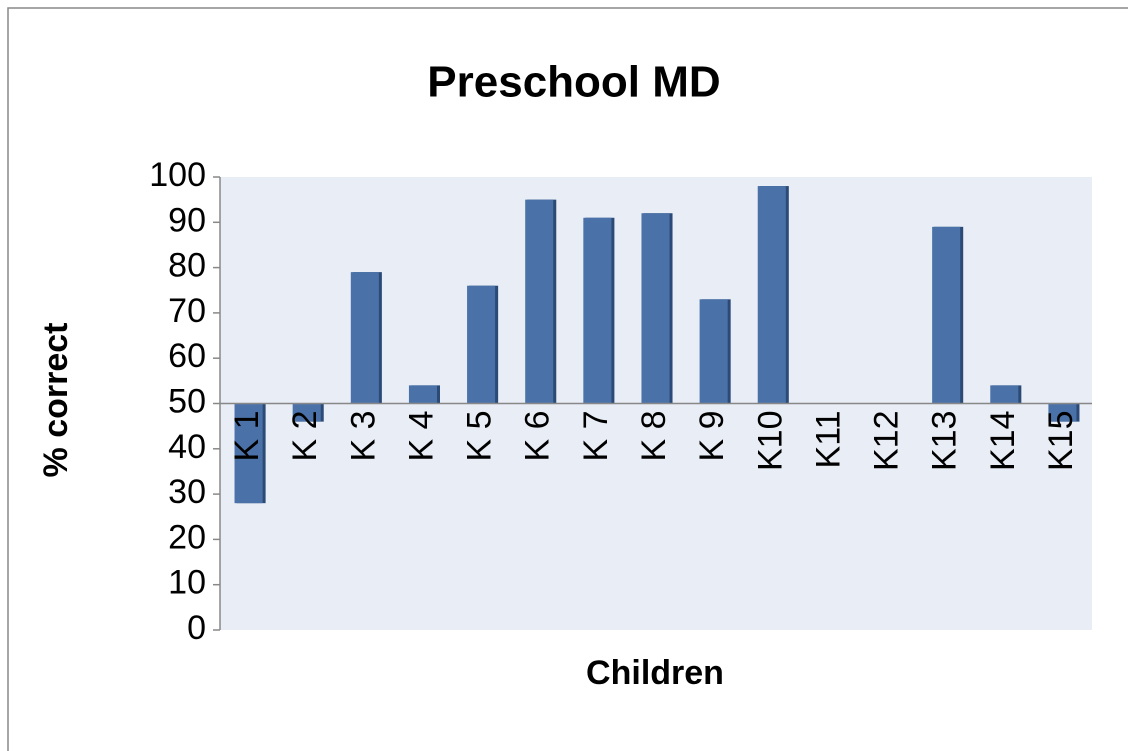 Image resolution: width=1128 pixels, height=751 pixels. Describe the element at coordinates (187, 266) in the screenshot. I see `y-tick-label: 80` at that location.